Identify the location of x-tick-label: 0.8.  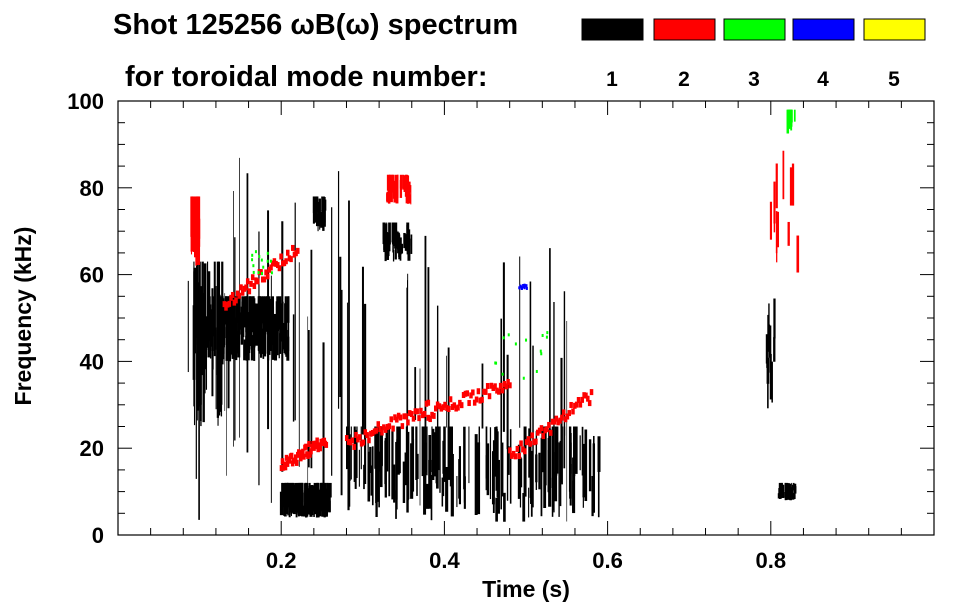
(771, 560).